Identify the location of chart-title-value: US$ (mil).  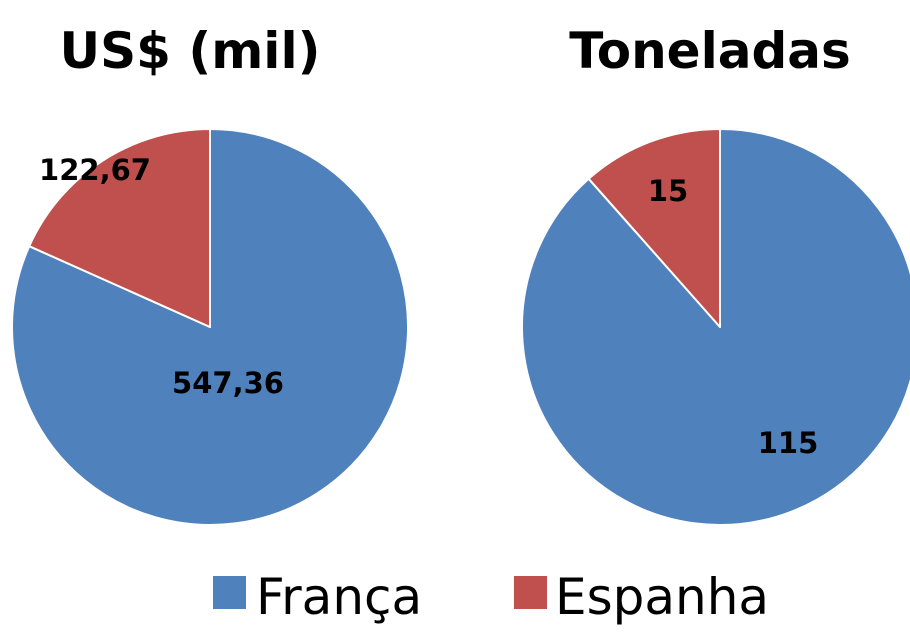
(190, 51).